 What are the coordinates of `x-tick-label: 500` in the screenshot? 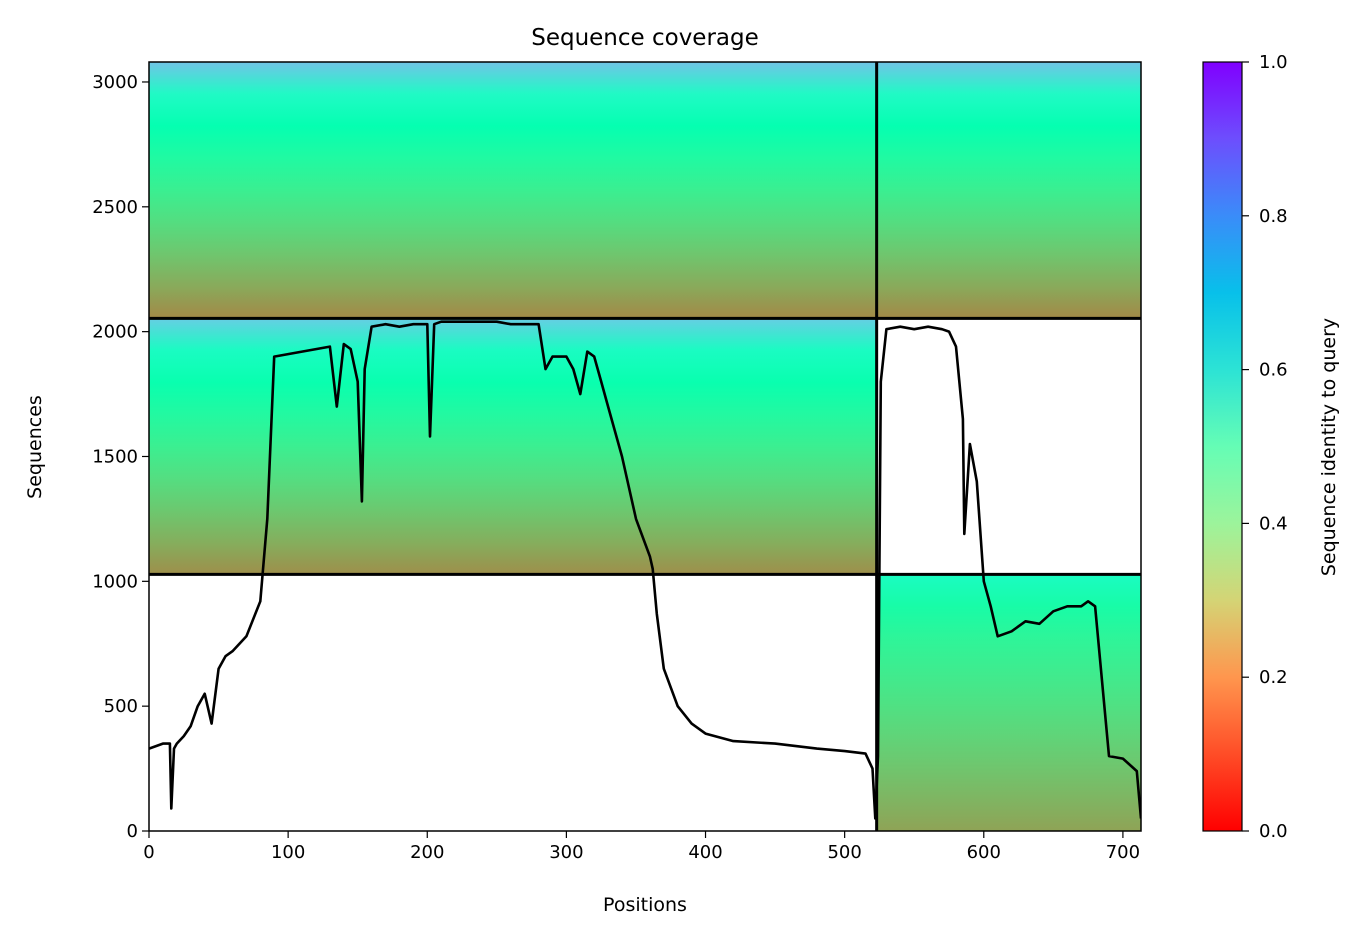 It's located at (844, 852).